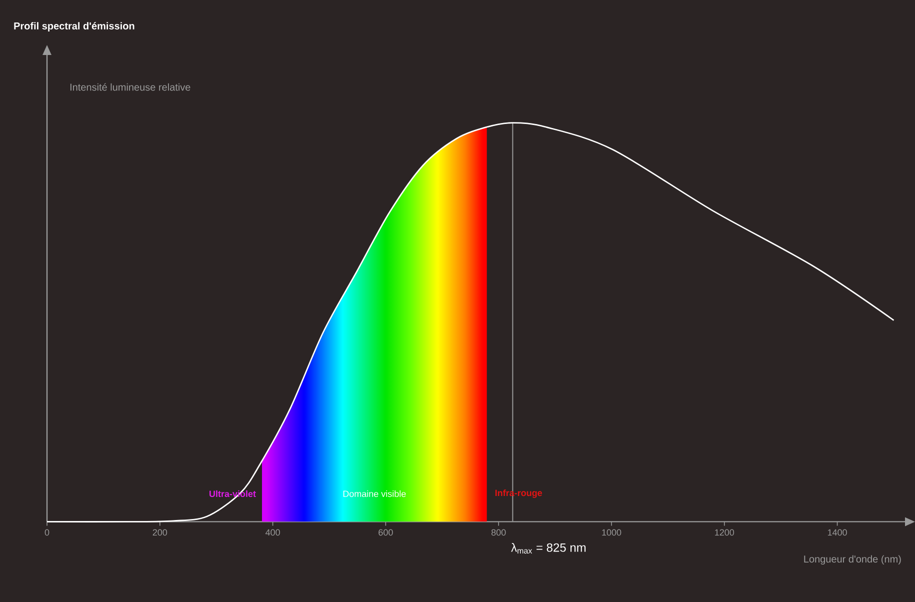 This screenshot has height=602, width=915. Describe the element at coordinates (852, 560) in the screenshot. I see `x-axis-title: Longueur d'onde (nm)` at that location.